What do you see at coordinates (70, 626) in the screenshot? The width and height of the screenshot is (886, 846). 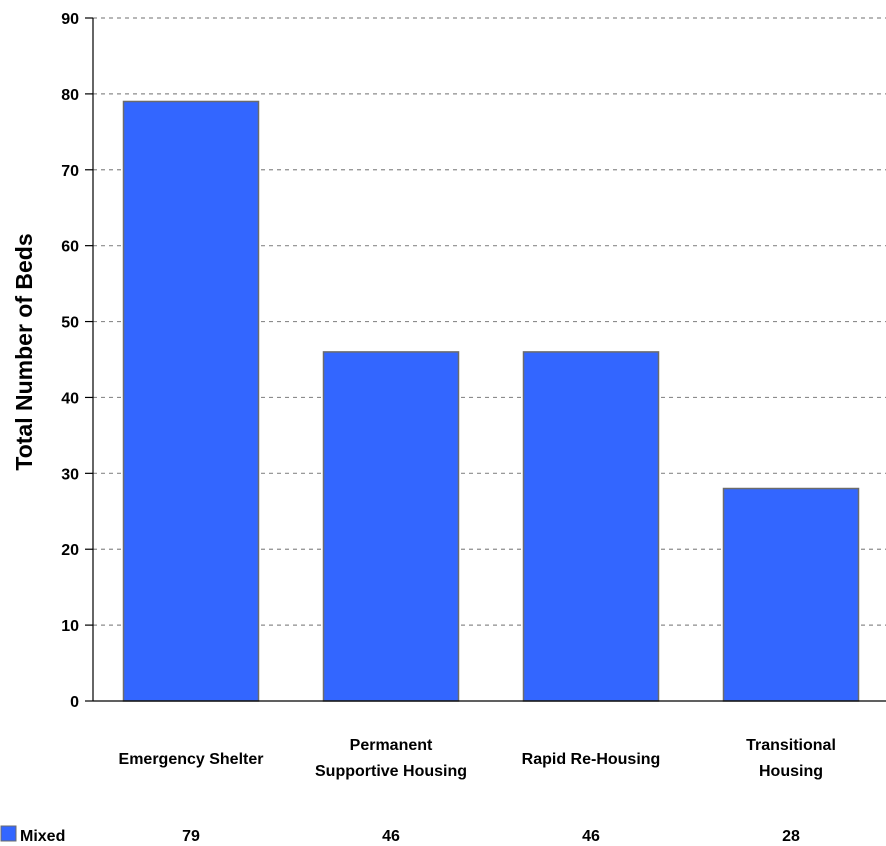 I see `y-tick-label: 10` at bounding box center [70, 626].